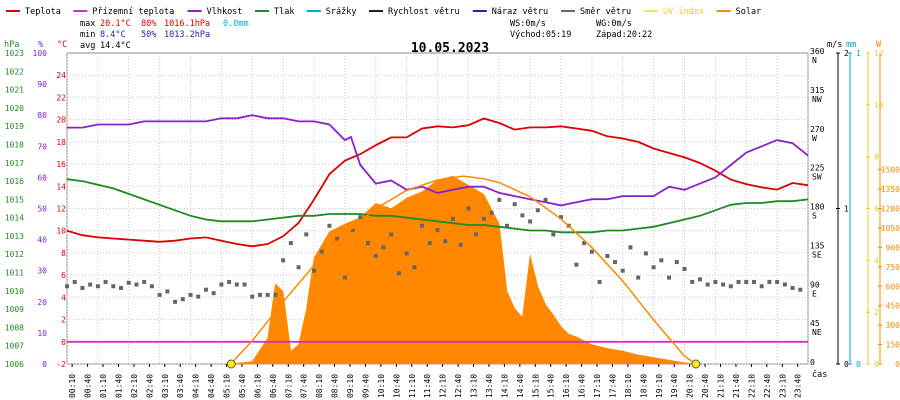 This screenshot has width=900, height=400. I want to click on x-tick-label: 18:10, so click(628, 386).